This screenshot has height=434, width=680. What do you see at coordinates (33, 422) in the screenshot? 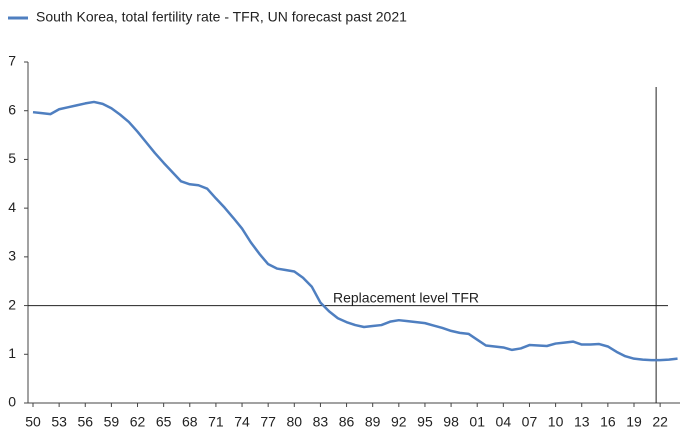
I see `x-tick-label: 50` at bounding box center [33, 422].